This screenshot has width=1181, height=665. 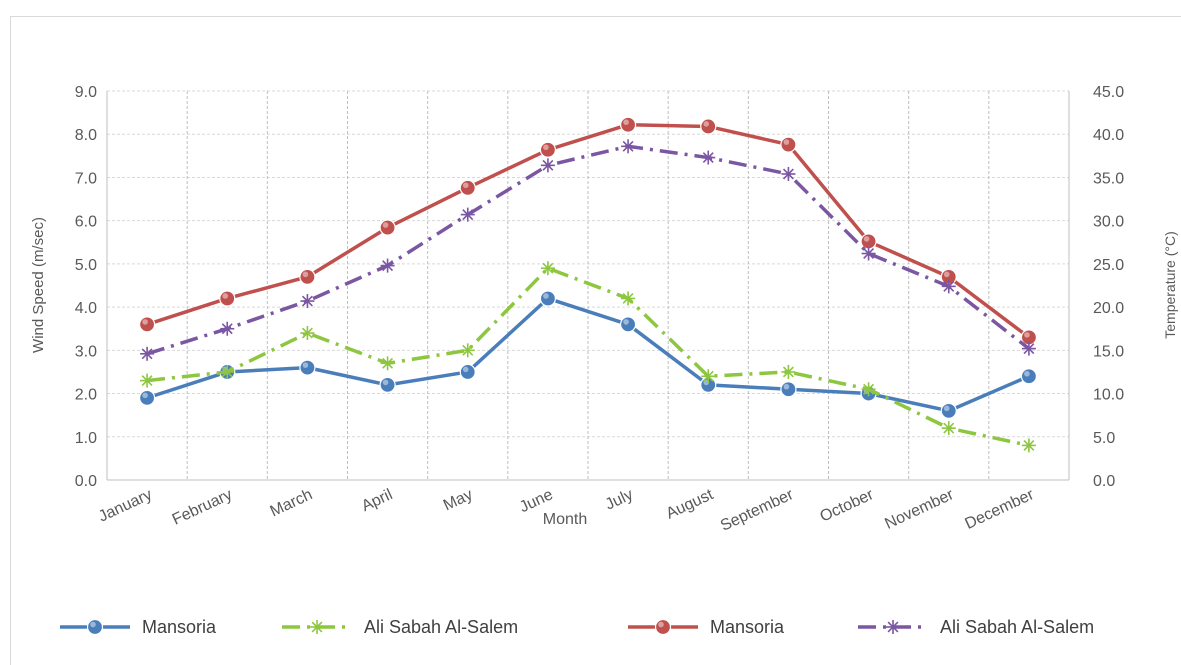 What do you see at coordinates (86, 178) in the screenshot?
I see `y-tick-label: 7.0` at bounding box center [86, 178].